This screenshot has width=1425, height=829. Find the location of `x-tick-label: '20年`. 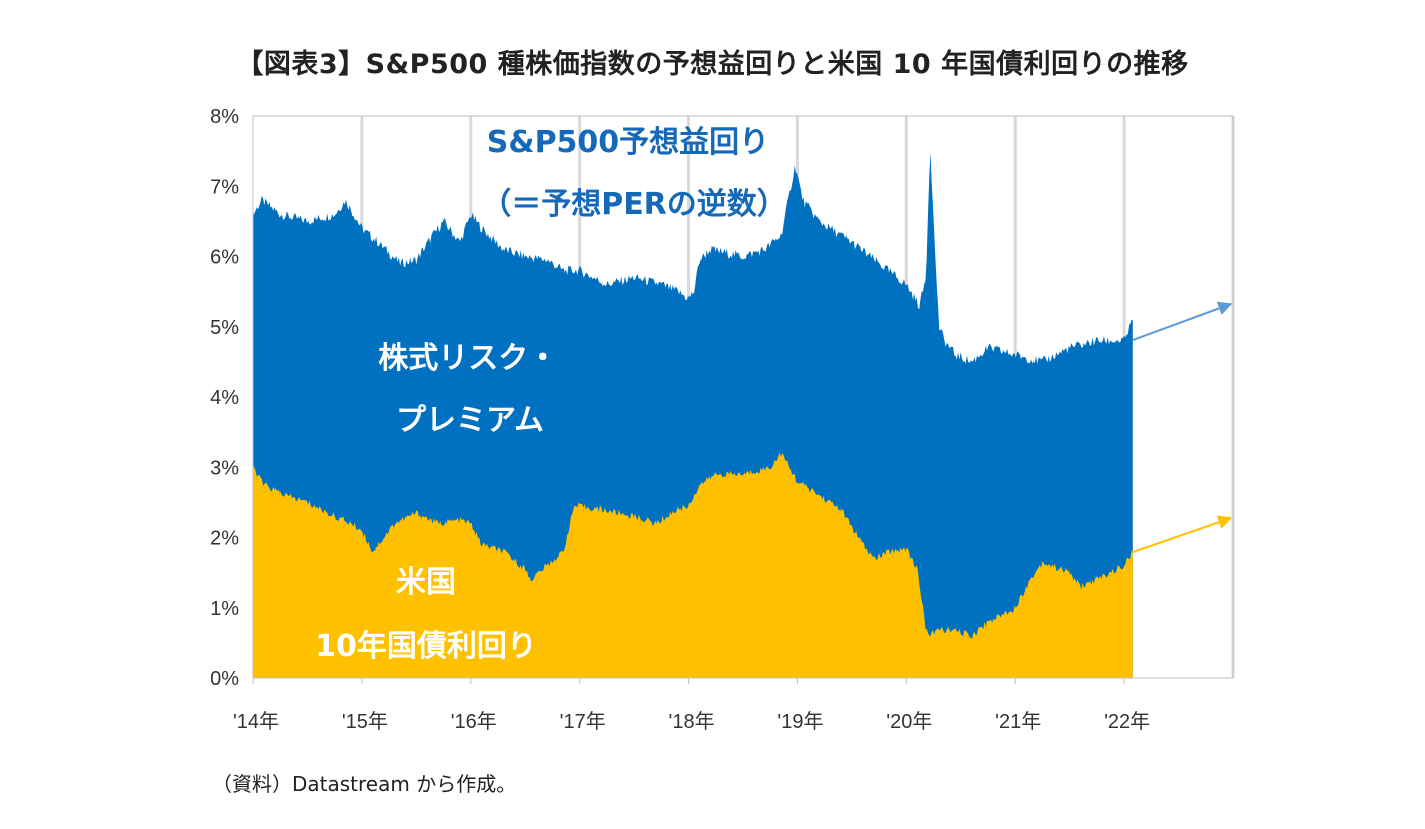

x-tick-label: '20年 is located at coordinates (909, 721).